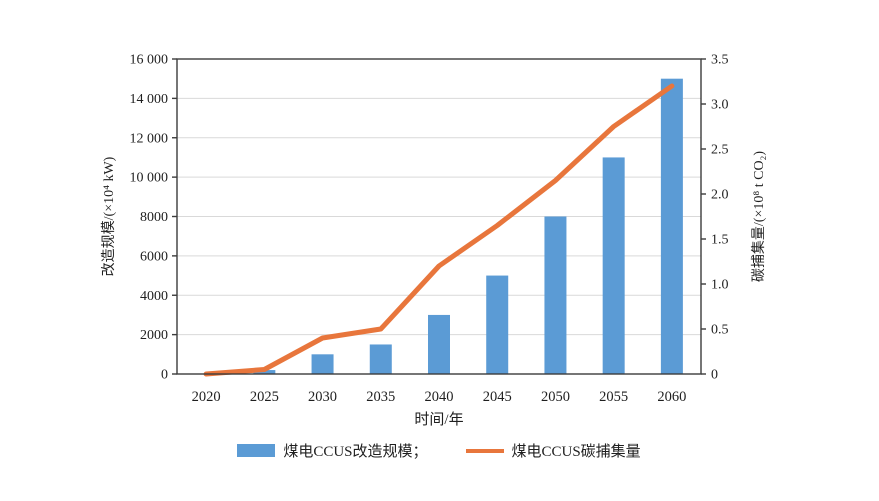 This screenshot has width=879, height=501. What do you see at coordinates (720, 240) in the screenshot?
I see `y-axis-right-tick-label: 1.5` at bounding box center [720, 240].